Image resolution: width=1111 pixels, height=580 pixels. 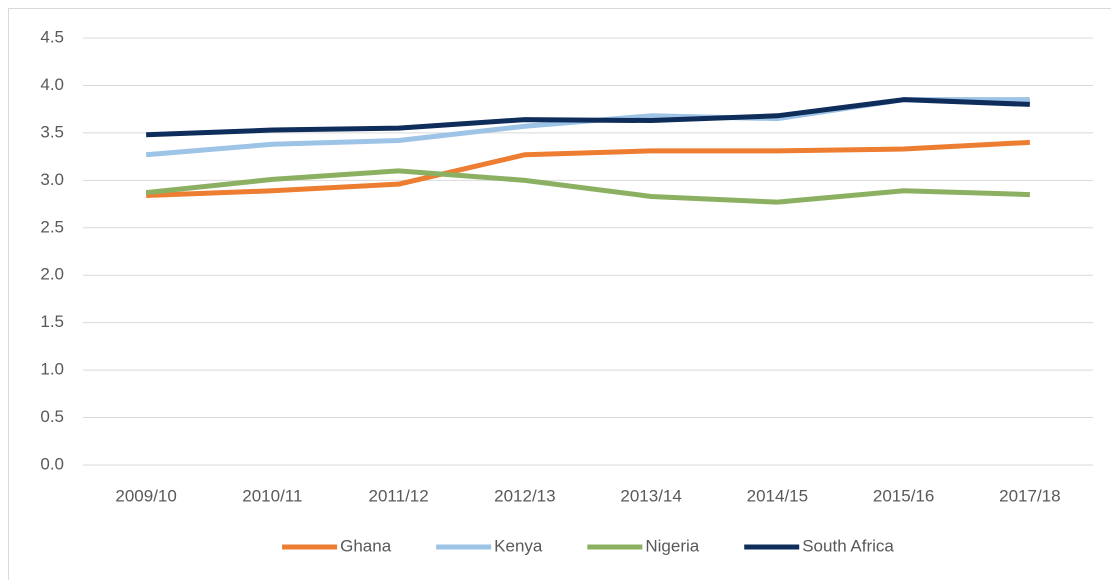 What do you see at coordinates (272, 495) in the screenshot?
I see `x-tick-label: 2010/11` at bounding box center [272, 495].